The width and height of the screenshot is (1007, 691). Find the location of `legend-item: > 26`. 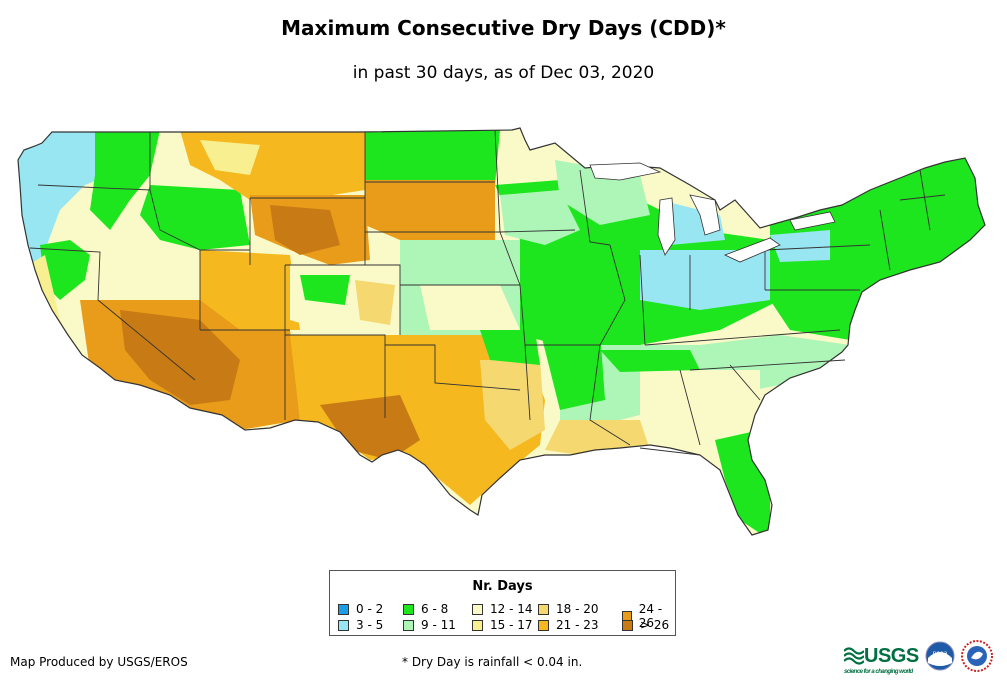

legend-item: > 26 is located at coordinates (645, 625).